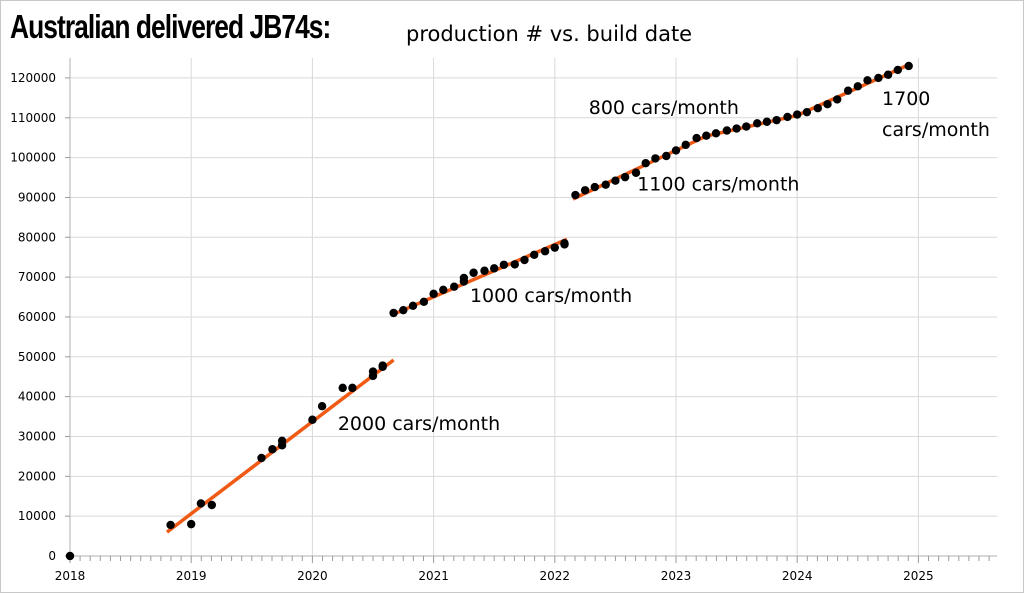 The image size is (1024, 593). I want to click on chart-subtitle: production # vs. build date, so click(549, 34).